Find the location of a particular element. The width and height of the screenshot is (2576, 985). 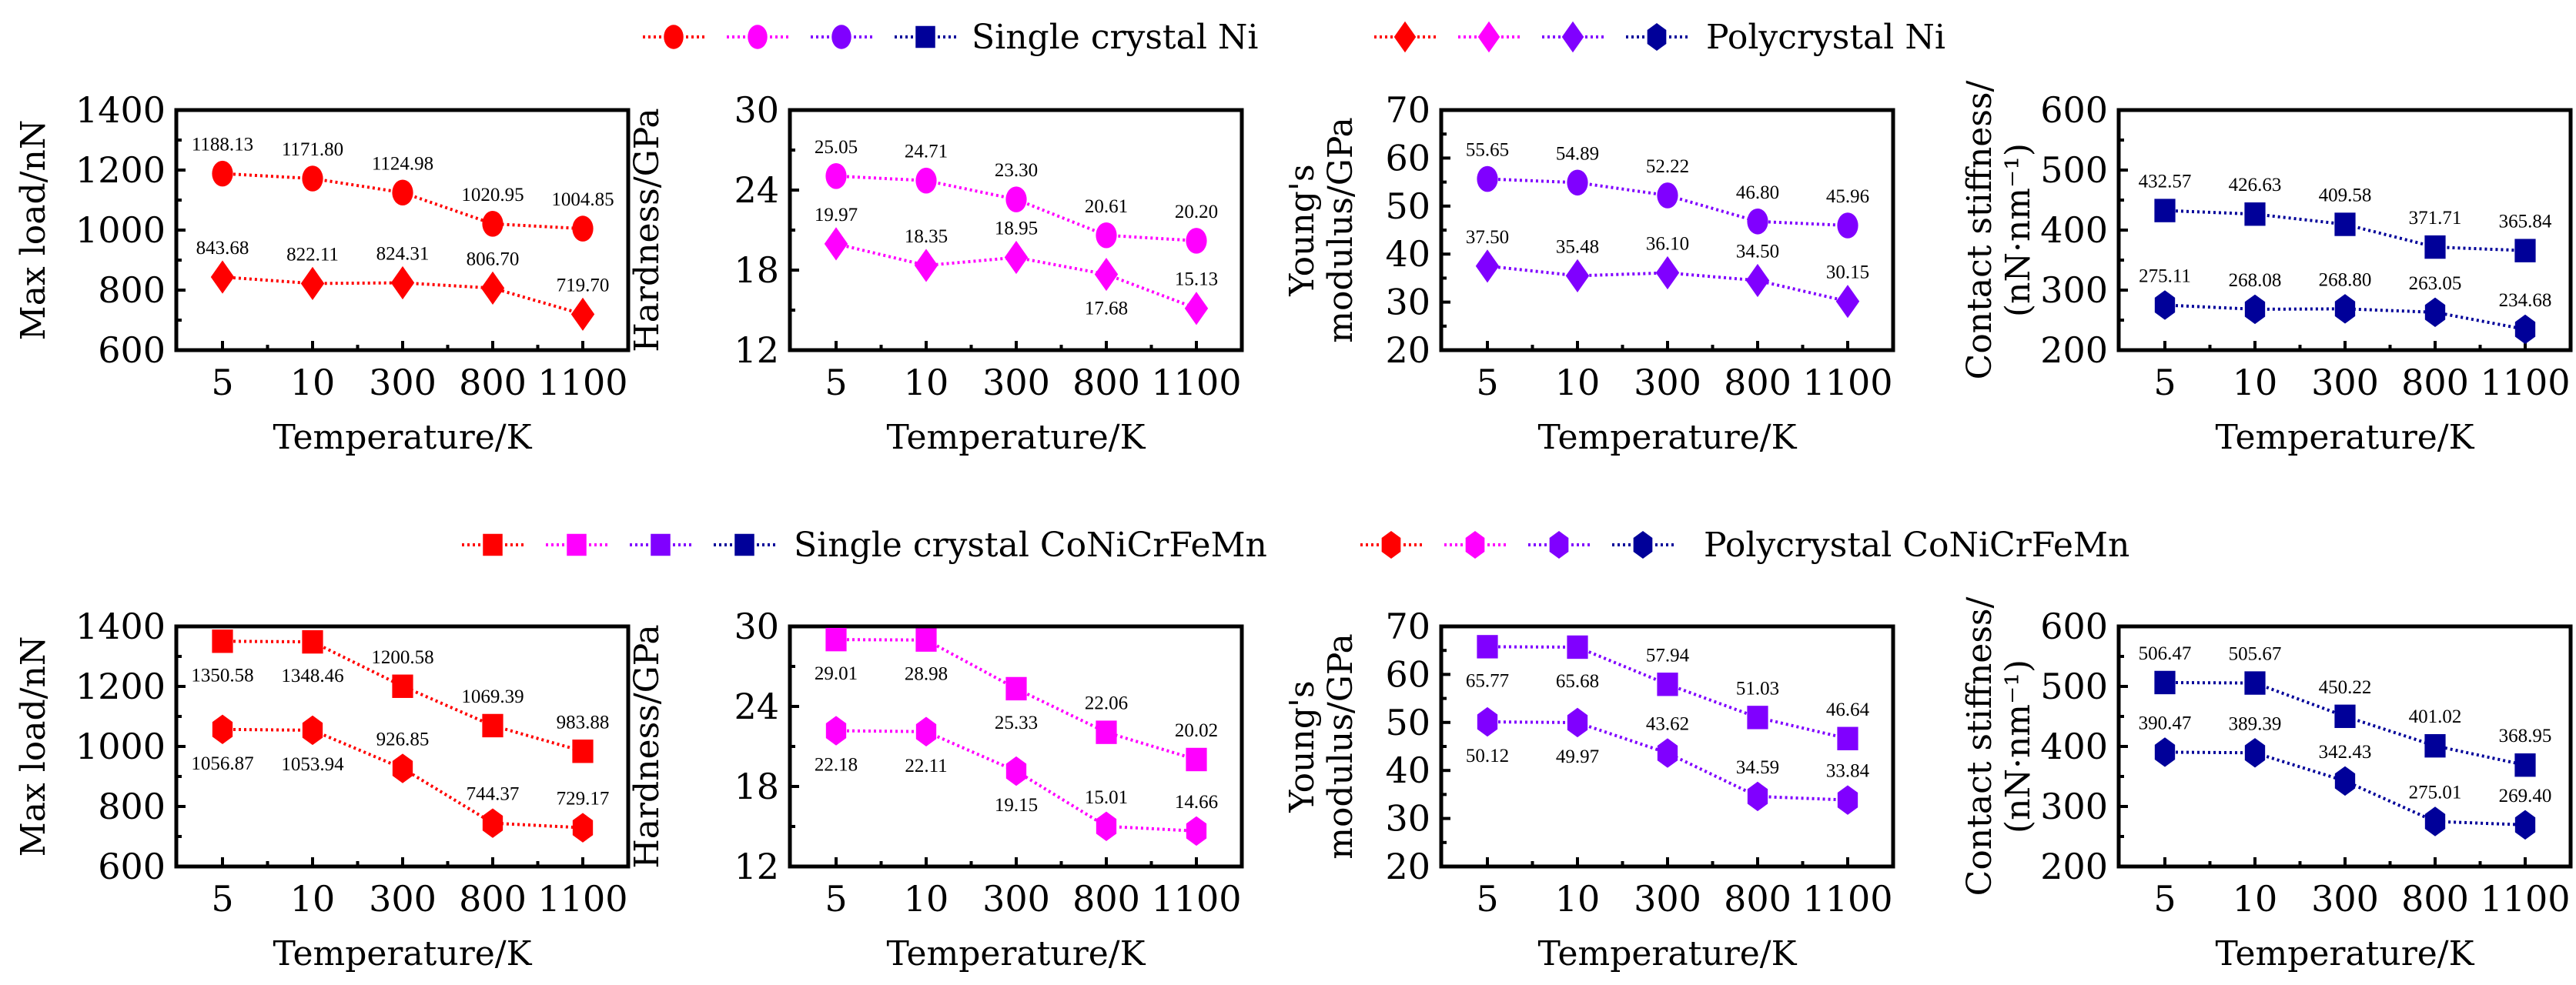

data-label: 46.64 is located at coordinates (1848, 710).